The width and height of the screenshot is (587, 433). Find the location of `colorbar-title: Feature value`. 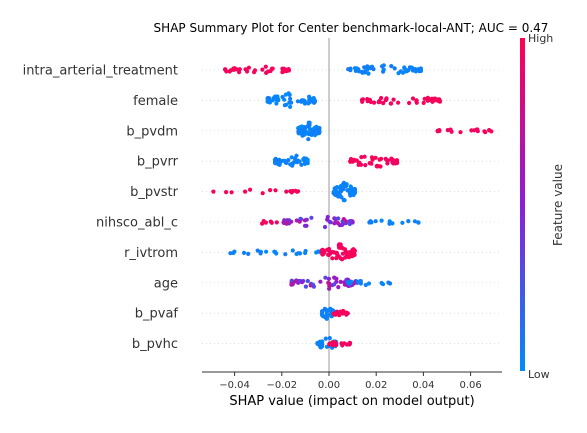

colorbar-title: Feature value is located at coordinates (558, 205).